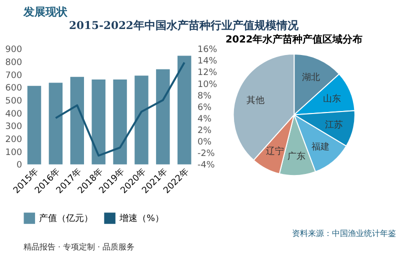 The image size is (400, 278). Describe the element at coordinates (205, 96) in the screenshot. I see `y2-tick-label: 8%` at that location.